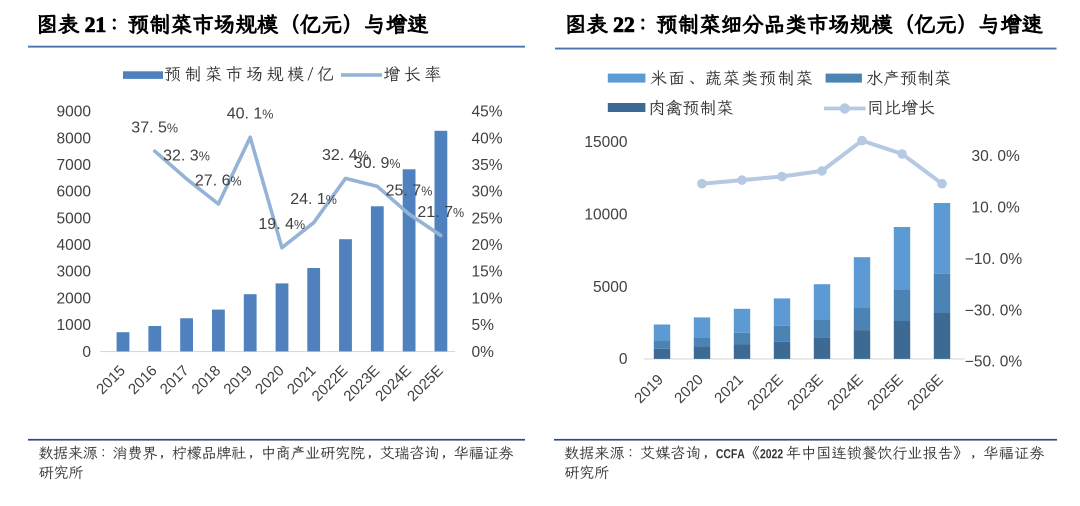 The image size is (1080, 506). I want to click on svg-text: 2024E, so click(845, 392).